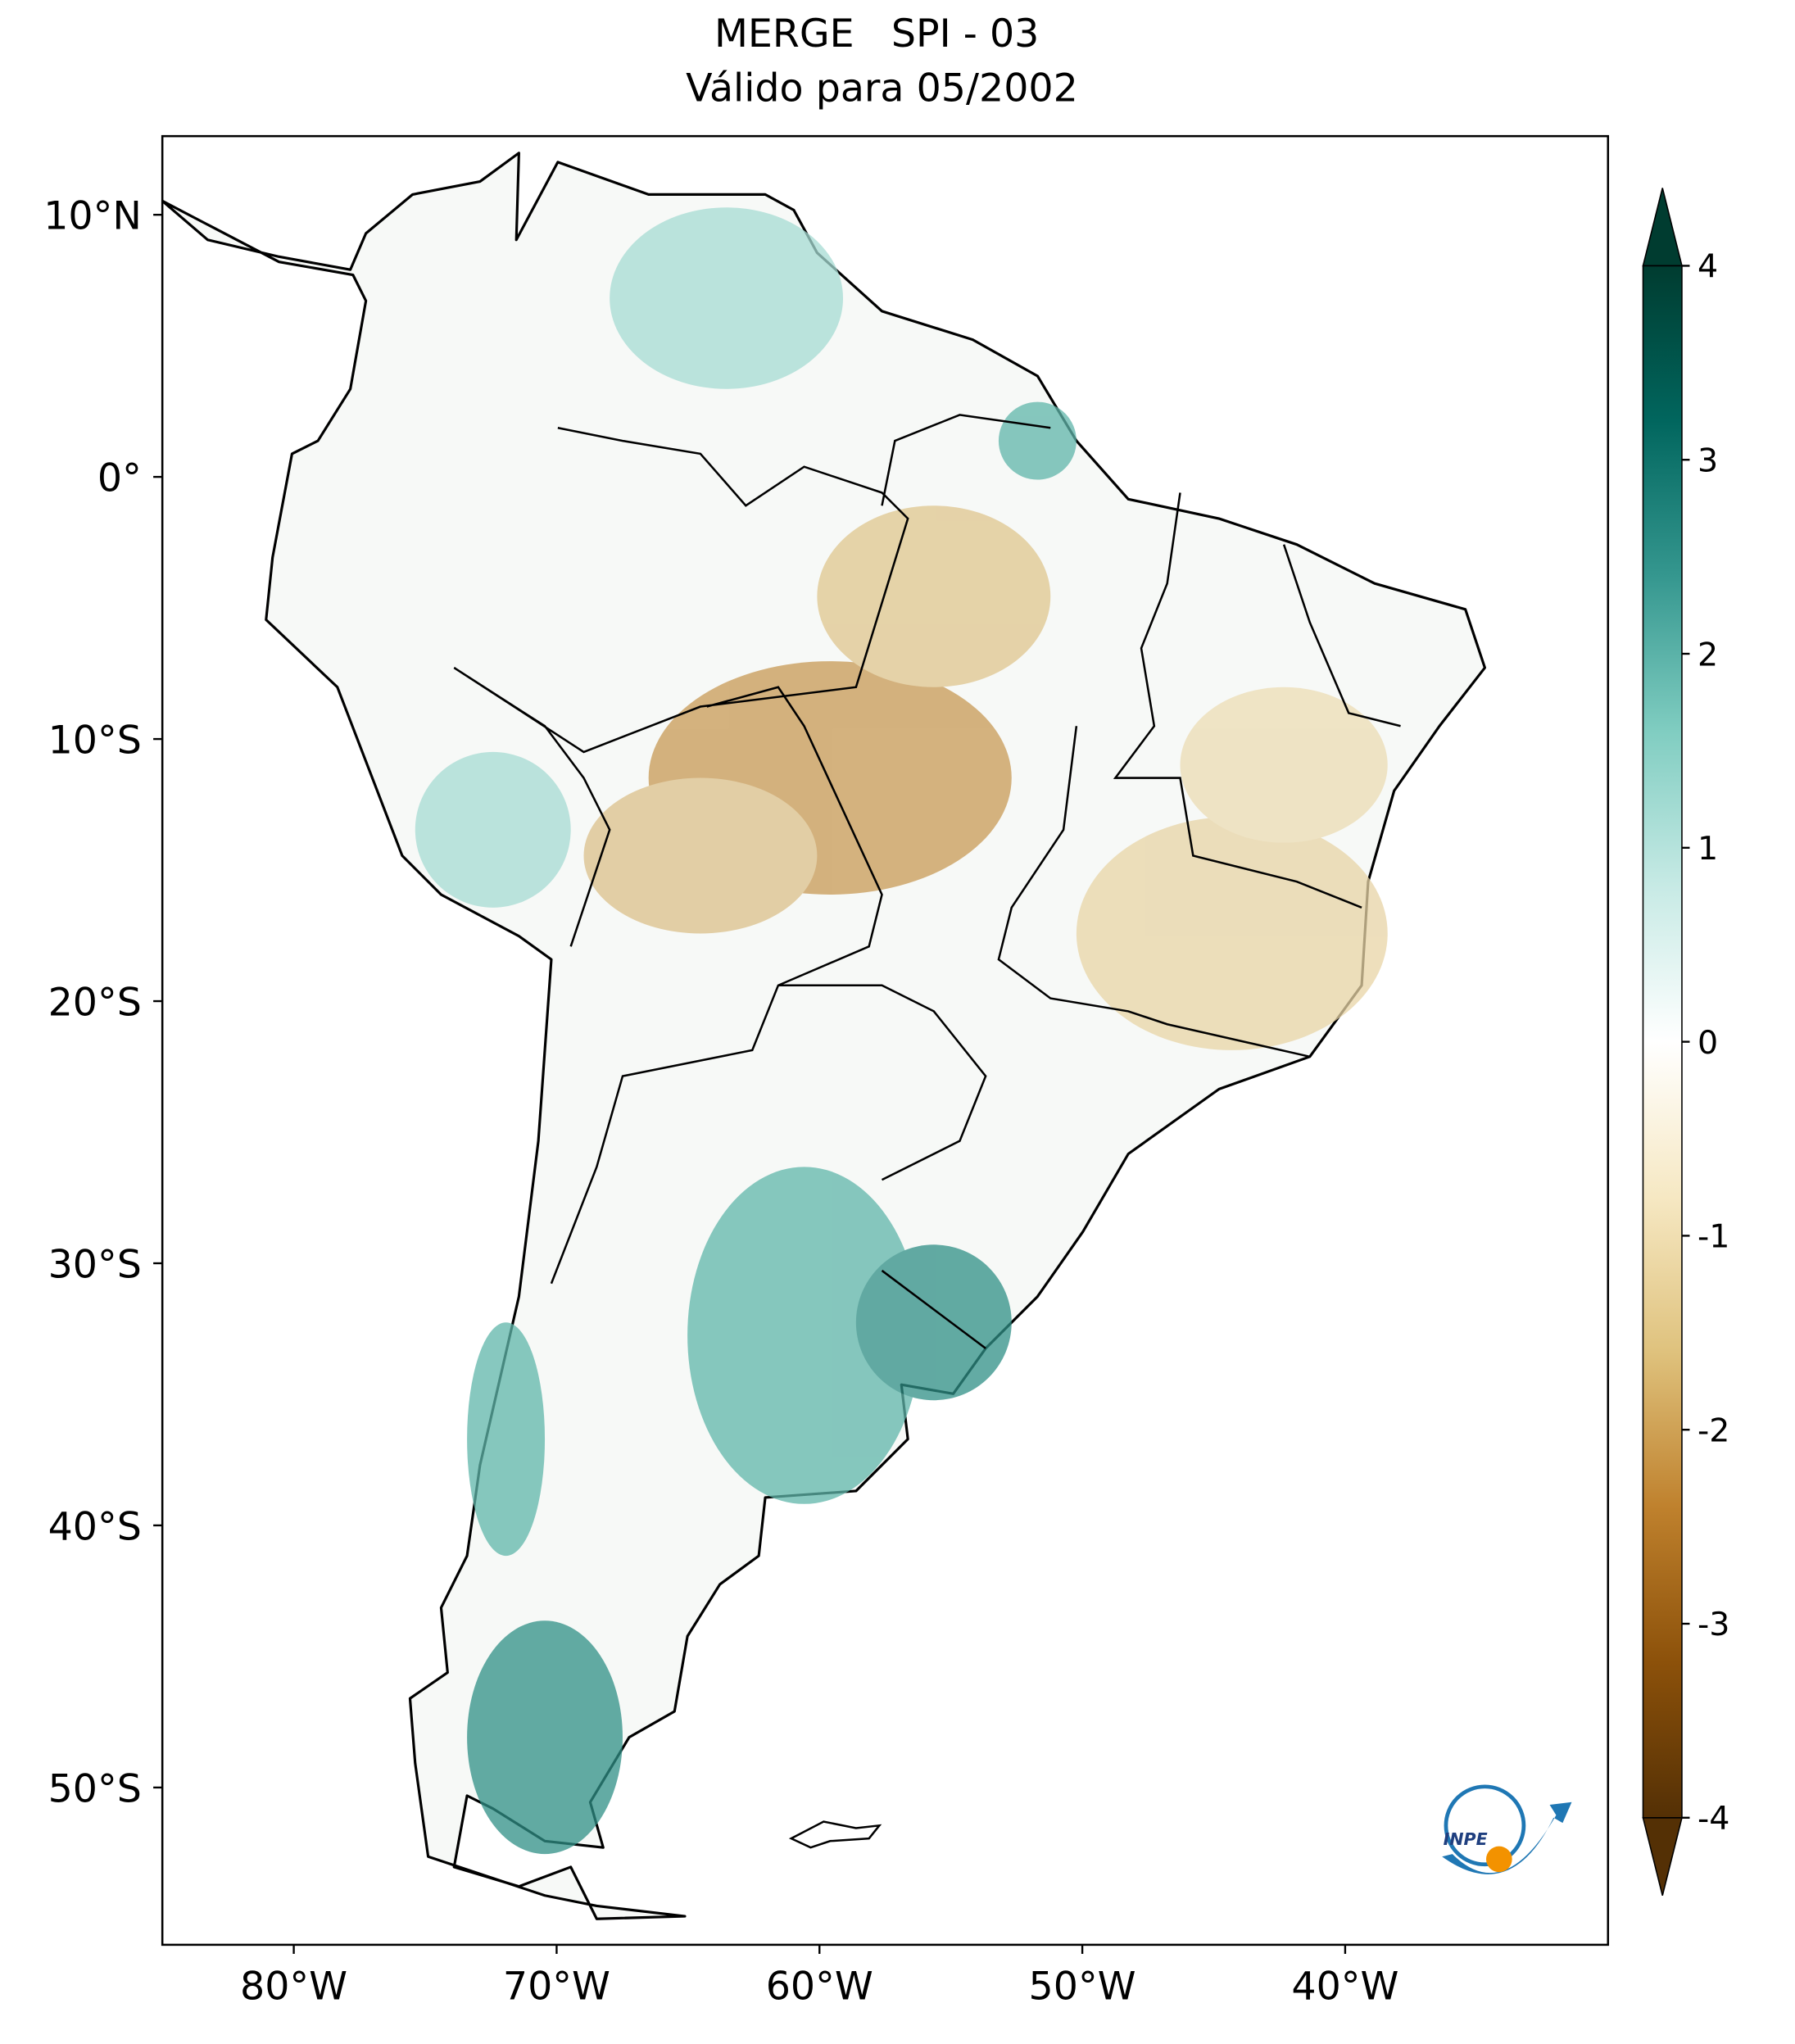 Image resolution: width=1795 pixels, height=2044 pixels. Describe the element at coordinates (1713, 1430) in the screenshot. I see `colorbar-tick-label: -2` at that location.